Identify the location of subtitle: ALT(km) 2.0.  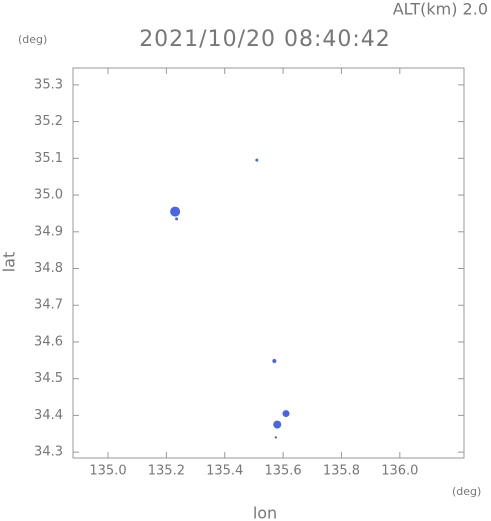
(440, 9).